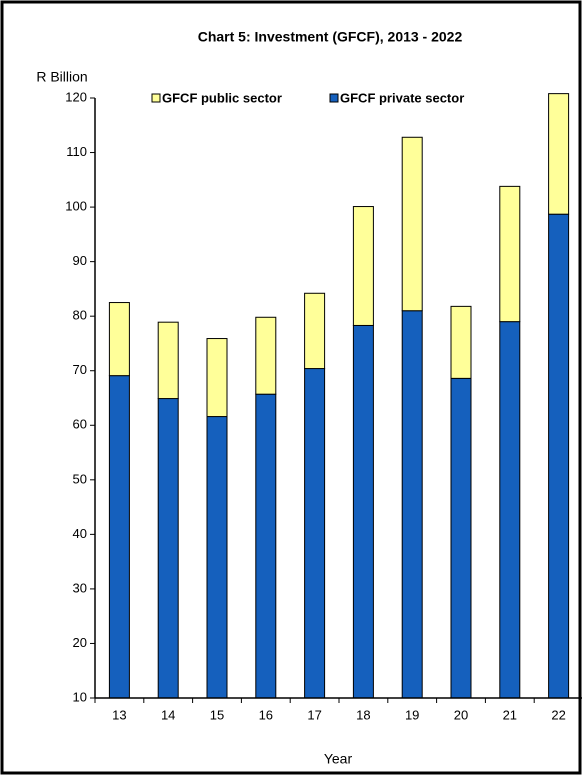 This screenshot has width=582, height=775. I want to click on y-tick-label: 70, so click(80, 369).